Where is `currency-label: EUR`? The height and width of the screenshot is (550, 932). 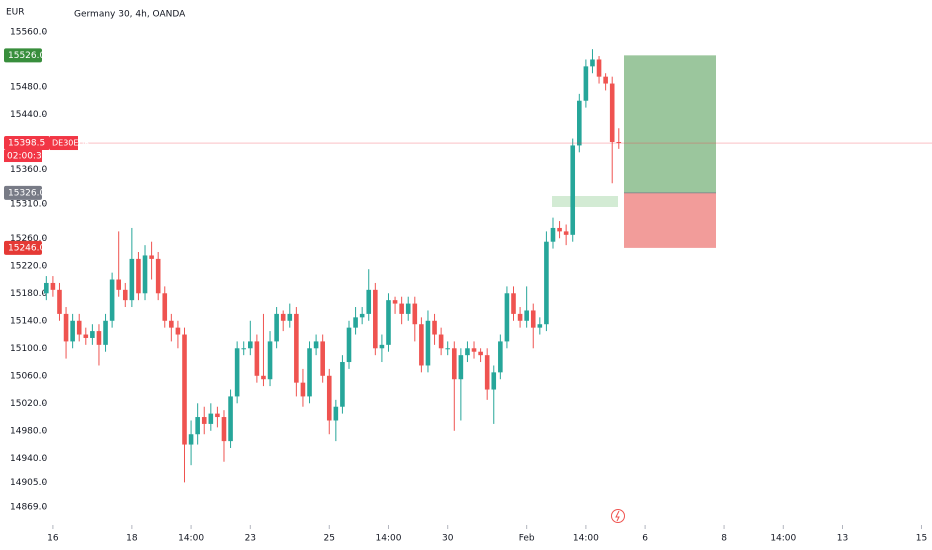
currency-label: EUR is located at coordinates (15, 13).